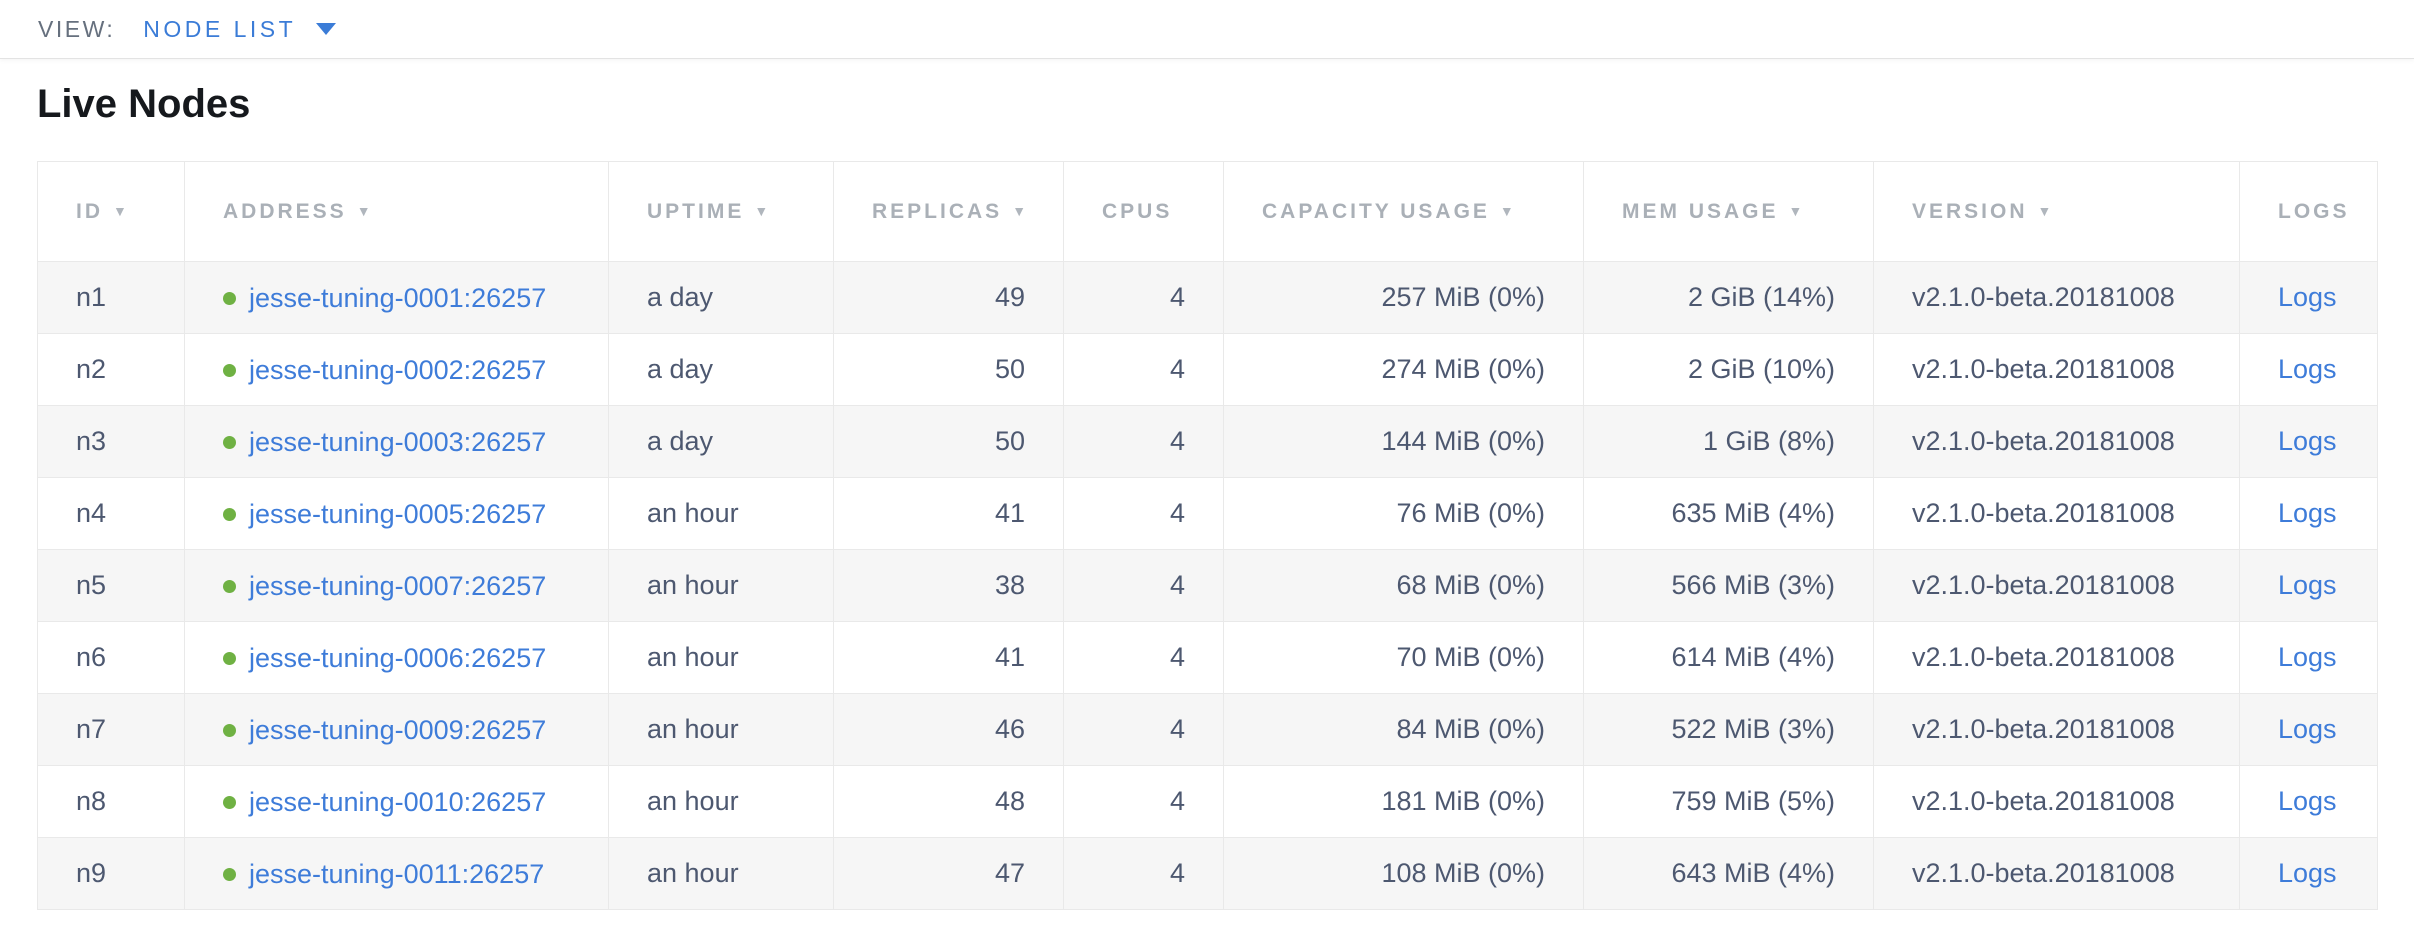  I want to click on node-id-cell: n1, so click(111, 297).